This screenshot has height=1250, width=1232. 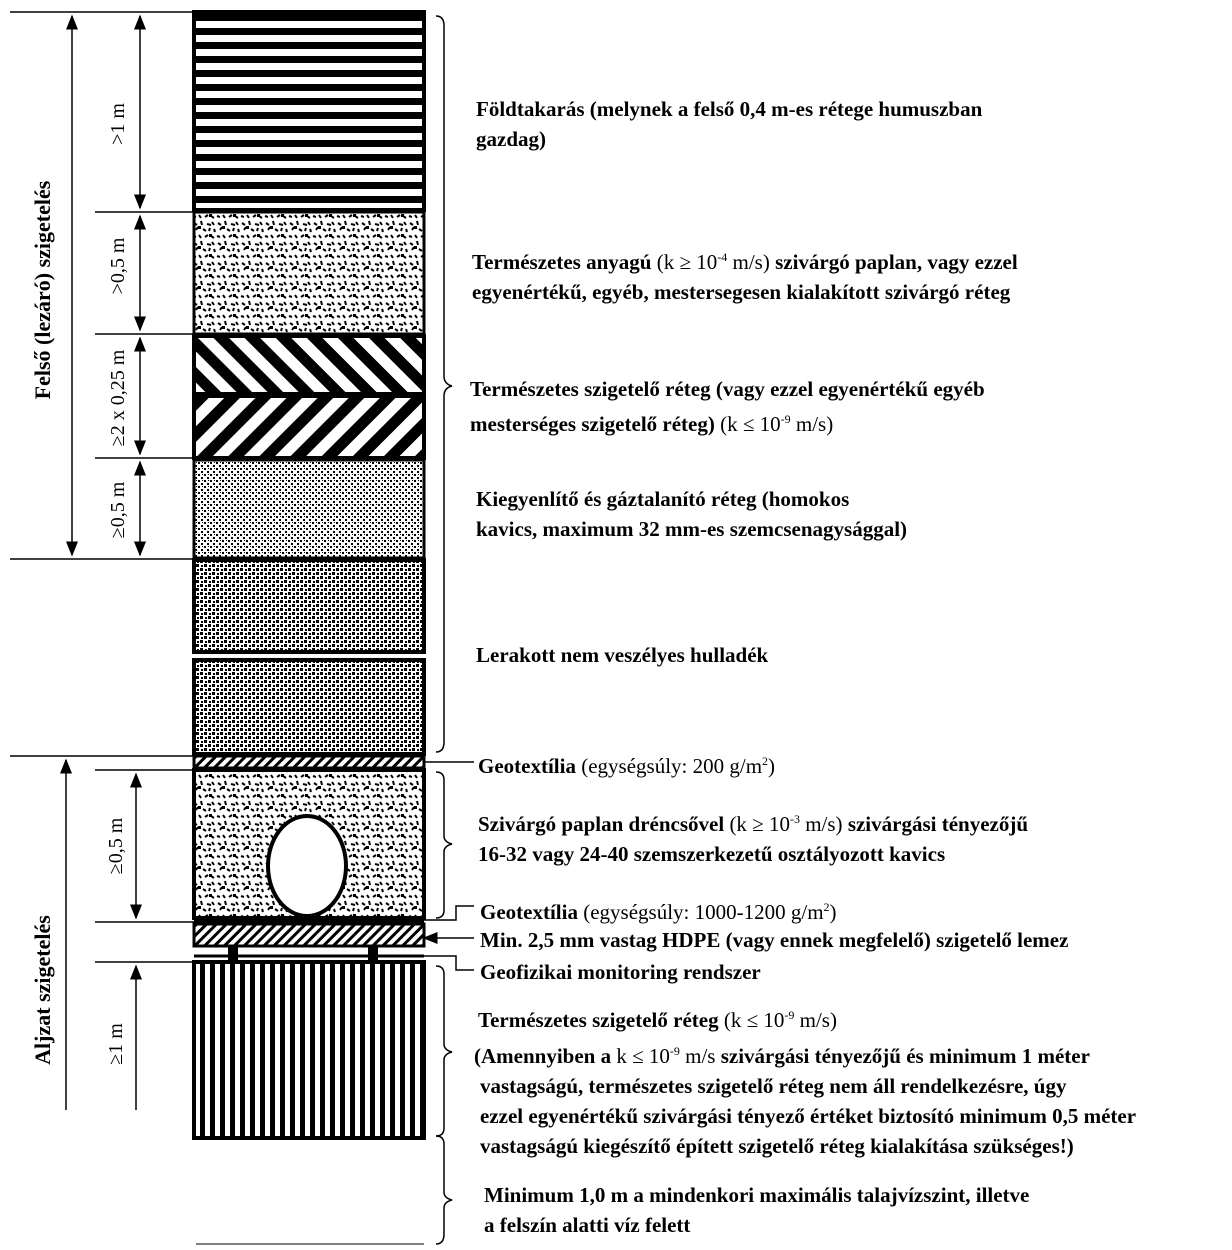 What do you see at coordinates (309, 606) in the screenshot?
I see `waste-layer-upper` at bounding box center [309, 606].